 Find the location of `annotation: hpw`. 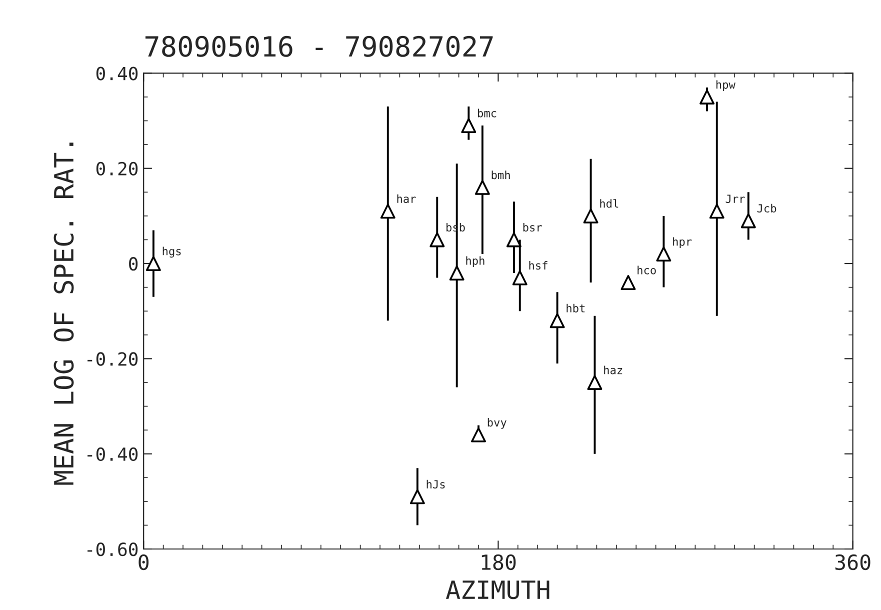

annotation: hpw is located at coordinates (726, 85).